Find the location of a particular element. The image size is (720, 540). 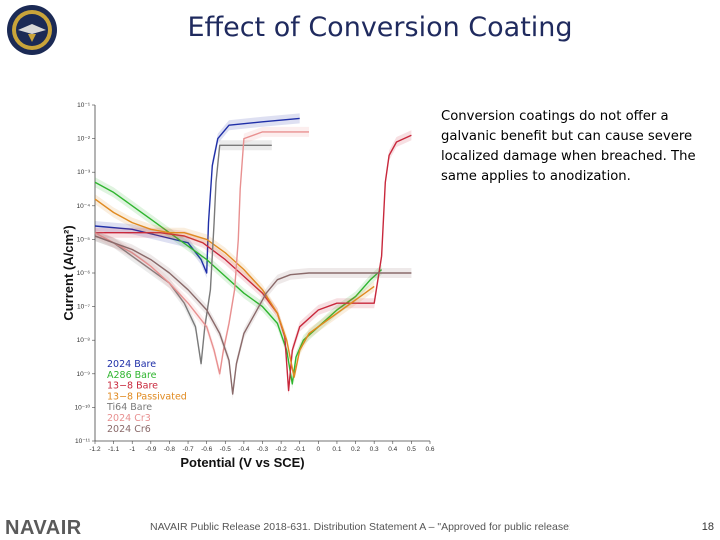

y-tick-label: 10⁻⁶ is located at coordinates (84, 273).